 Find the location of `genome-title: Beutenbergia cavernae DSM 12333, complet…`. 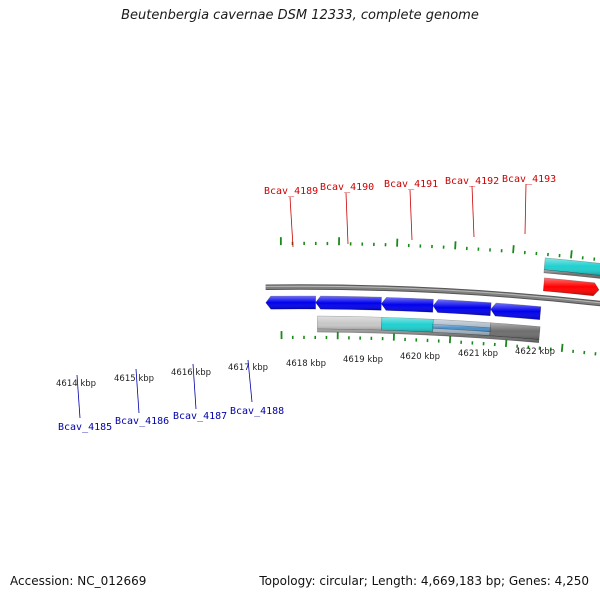

genome-title: Beutenbergia cavernae DSM 12333, complet… is located at coordinates (300, 15).